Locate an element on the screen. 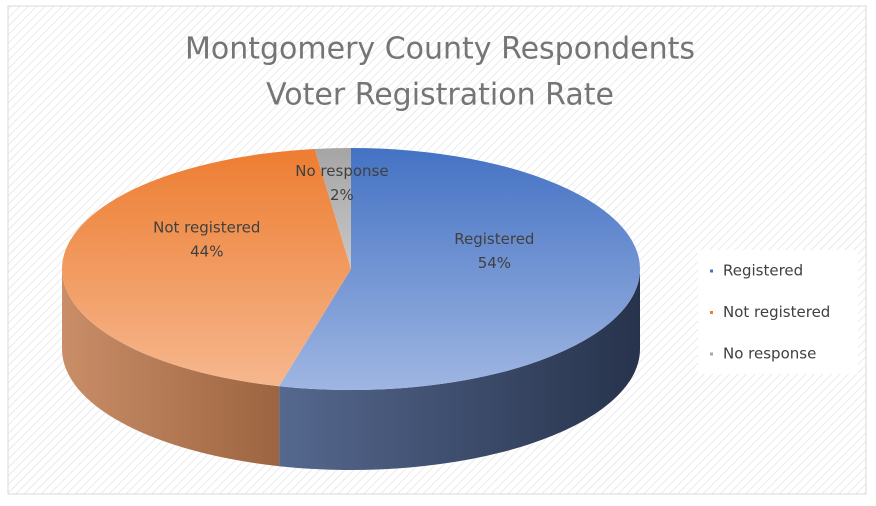 The height and width of the screenshot is (506, 876). data-label: Not registered is located at coordinates (206, 228).